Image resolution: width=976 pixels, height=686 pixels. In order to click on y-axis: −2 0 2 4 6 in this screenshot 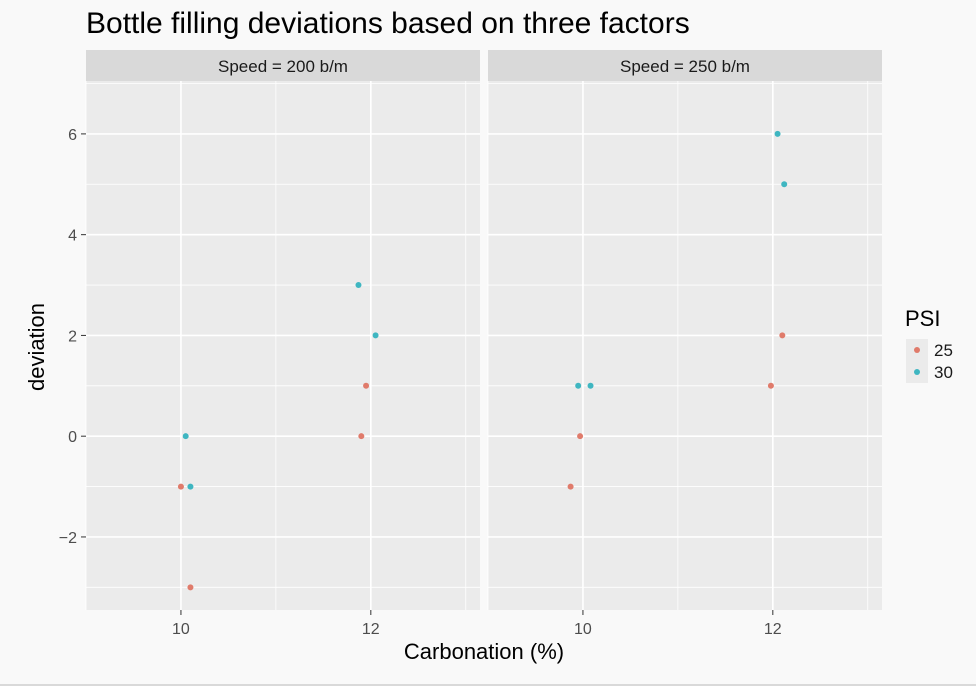, I will do `click(72, 337)`.